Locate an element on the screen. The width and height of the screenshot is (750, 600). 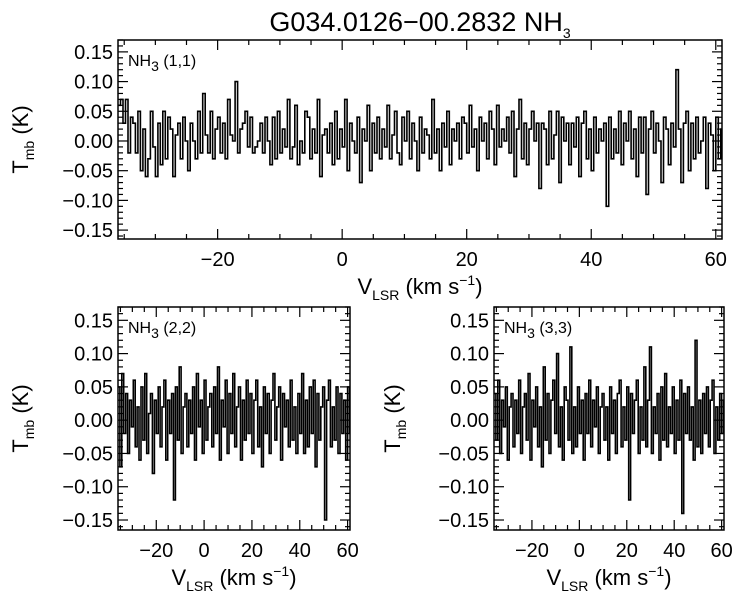
panel-label: NH3 (2,2) is located at coordinates (162, 330).